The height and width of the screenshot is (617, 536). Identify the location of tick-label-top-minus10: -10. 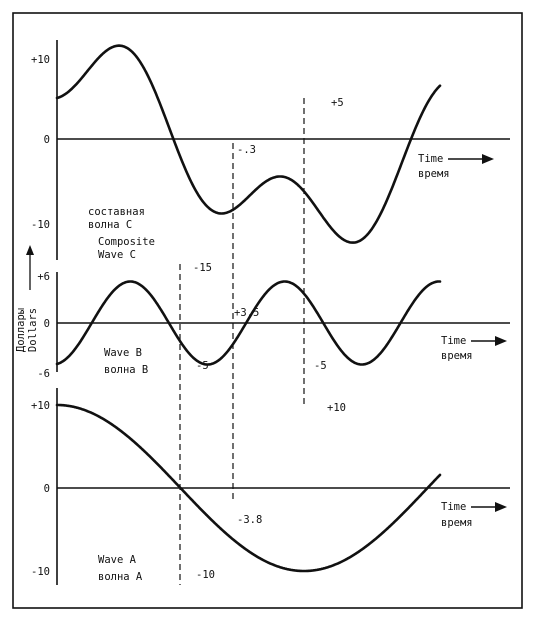
(40, 225).